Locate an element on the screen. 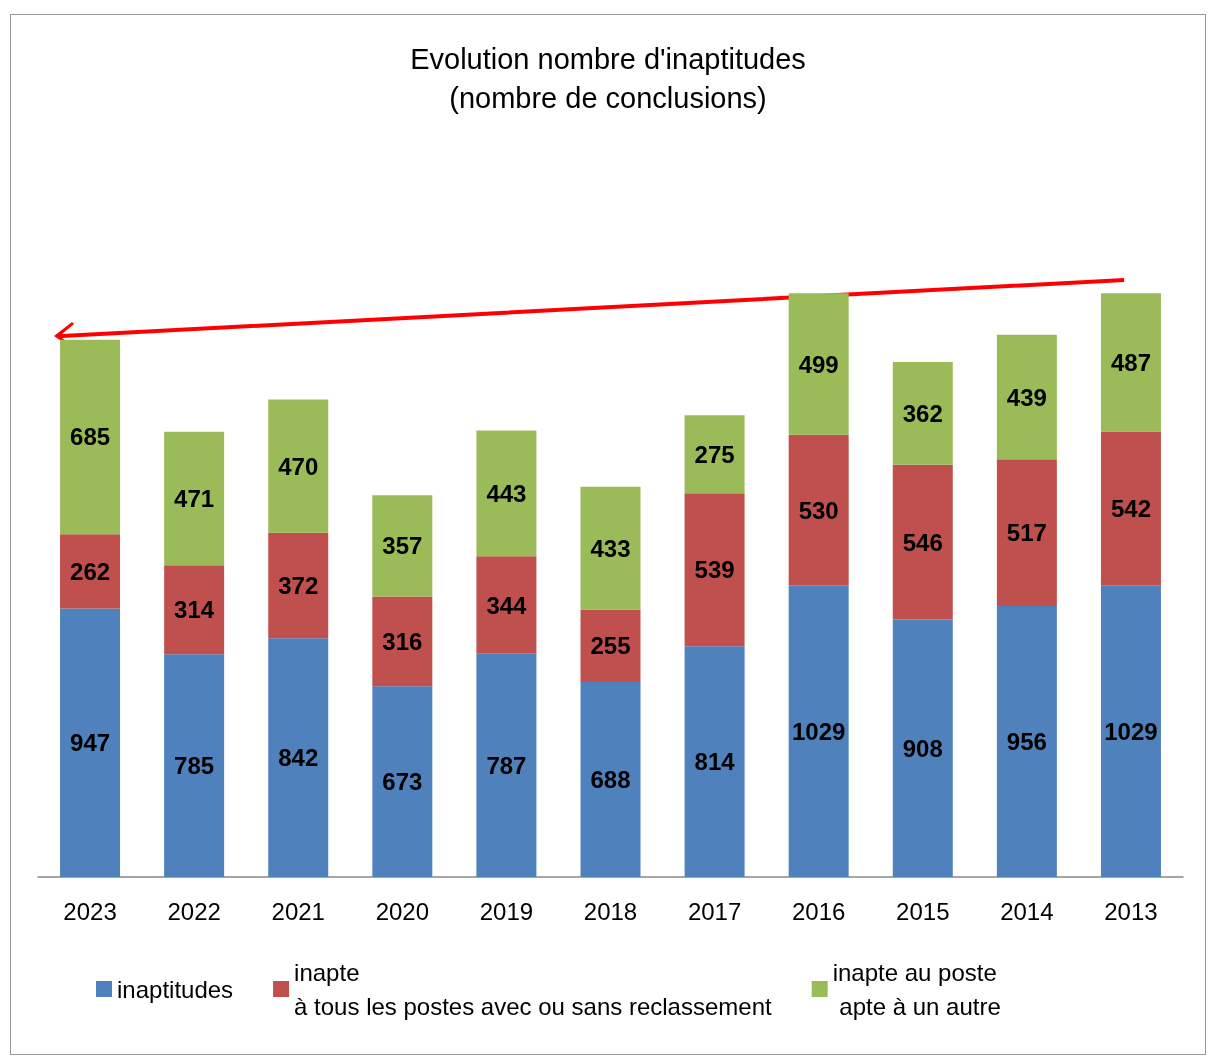 This screenshot has height=1057, width=1208. x-tick-label: 2013 is located at coordinates (1131, 911).